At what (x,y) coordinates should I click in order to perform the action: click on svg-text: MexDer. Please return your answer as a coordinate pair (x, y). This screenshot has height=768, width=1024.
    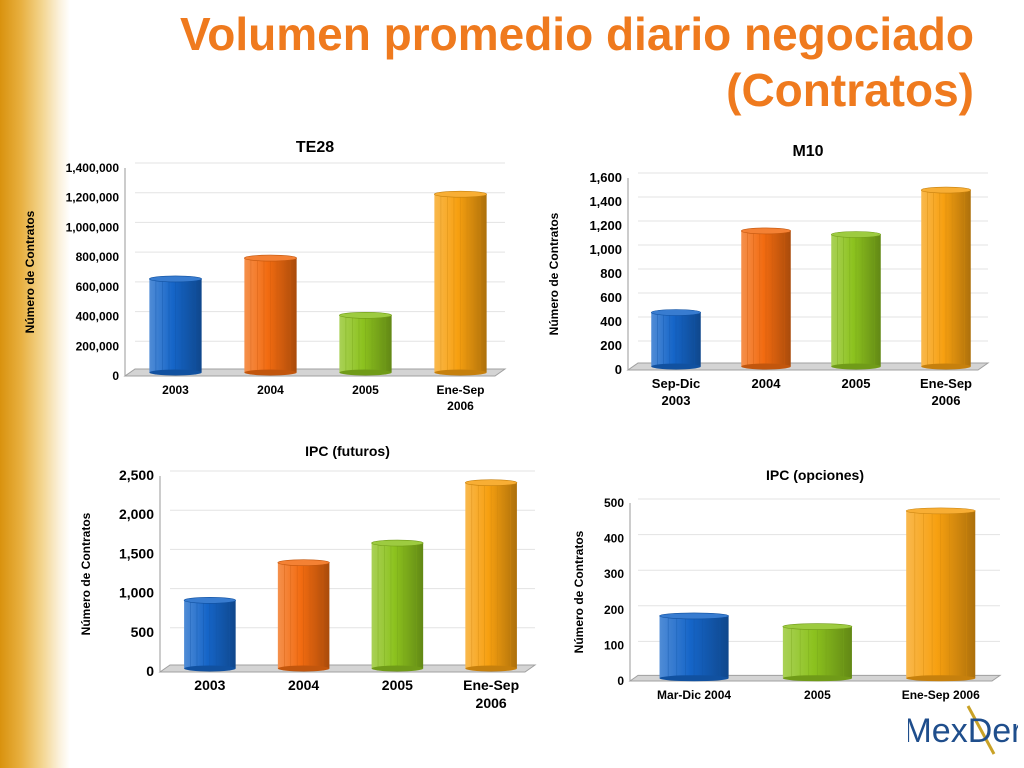
    Looking at the image, I should click on (963, 731).